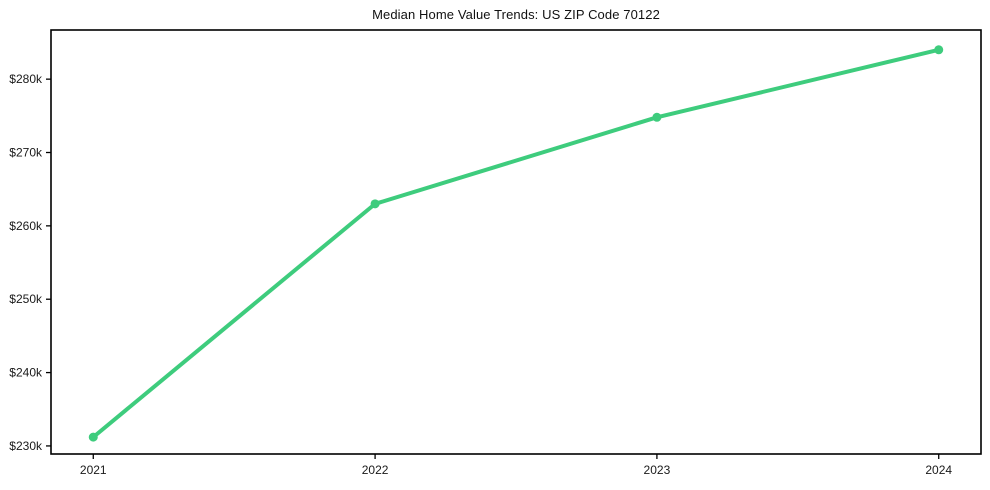 This screenshot has height=490, width=990. I want to click on y-tick-label: $240k, so click(26, 373).